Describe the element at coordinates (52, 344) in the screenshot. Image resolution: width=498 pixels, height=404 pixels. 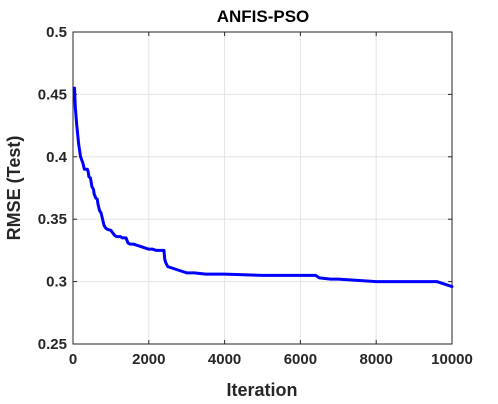
I see `y-tick-label: 0.25` at that location.